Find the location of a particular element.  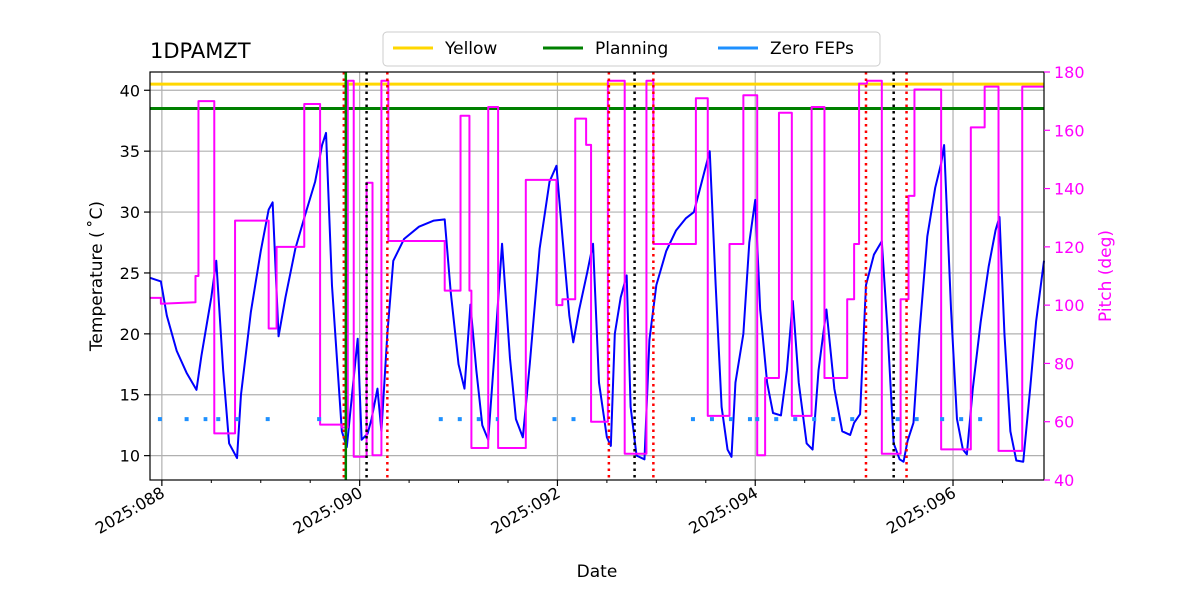

y-axis-left: 10 15 20 25 30 35 40 is located at coordinates (135, 273).